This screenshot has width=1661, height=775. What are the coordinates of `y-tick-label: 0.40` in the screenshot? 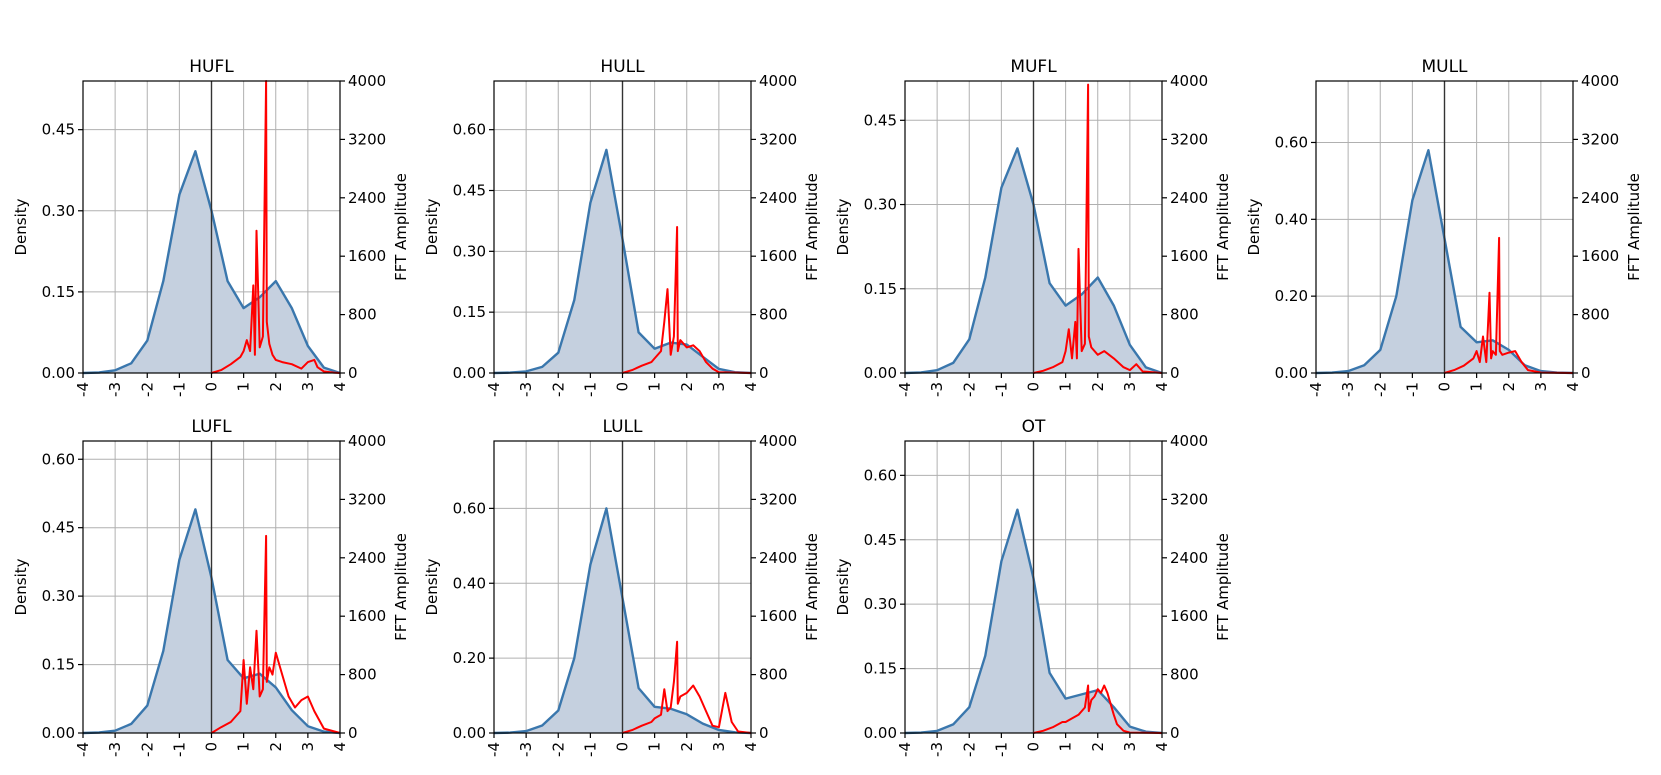 It's located at (469, 583).